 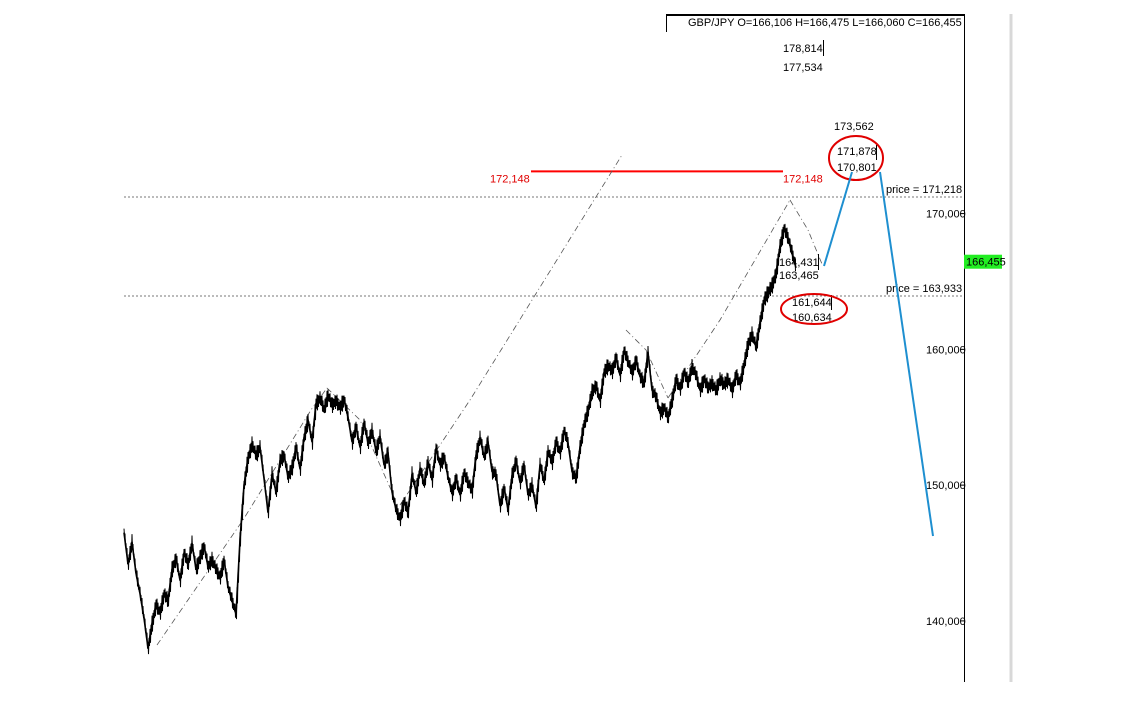 What do you see at coordinates (803, 68) in the screenshot?
I see `level-177534: 177,534` at bounding box center [803, 68].